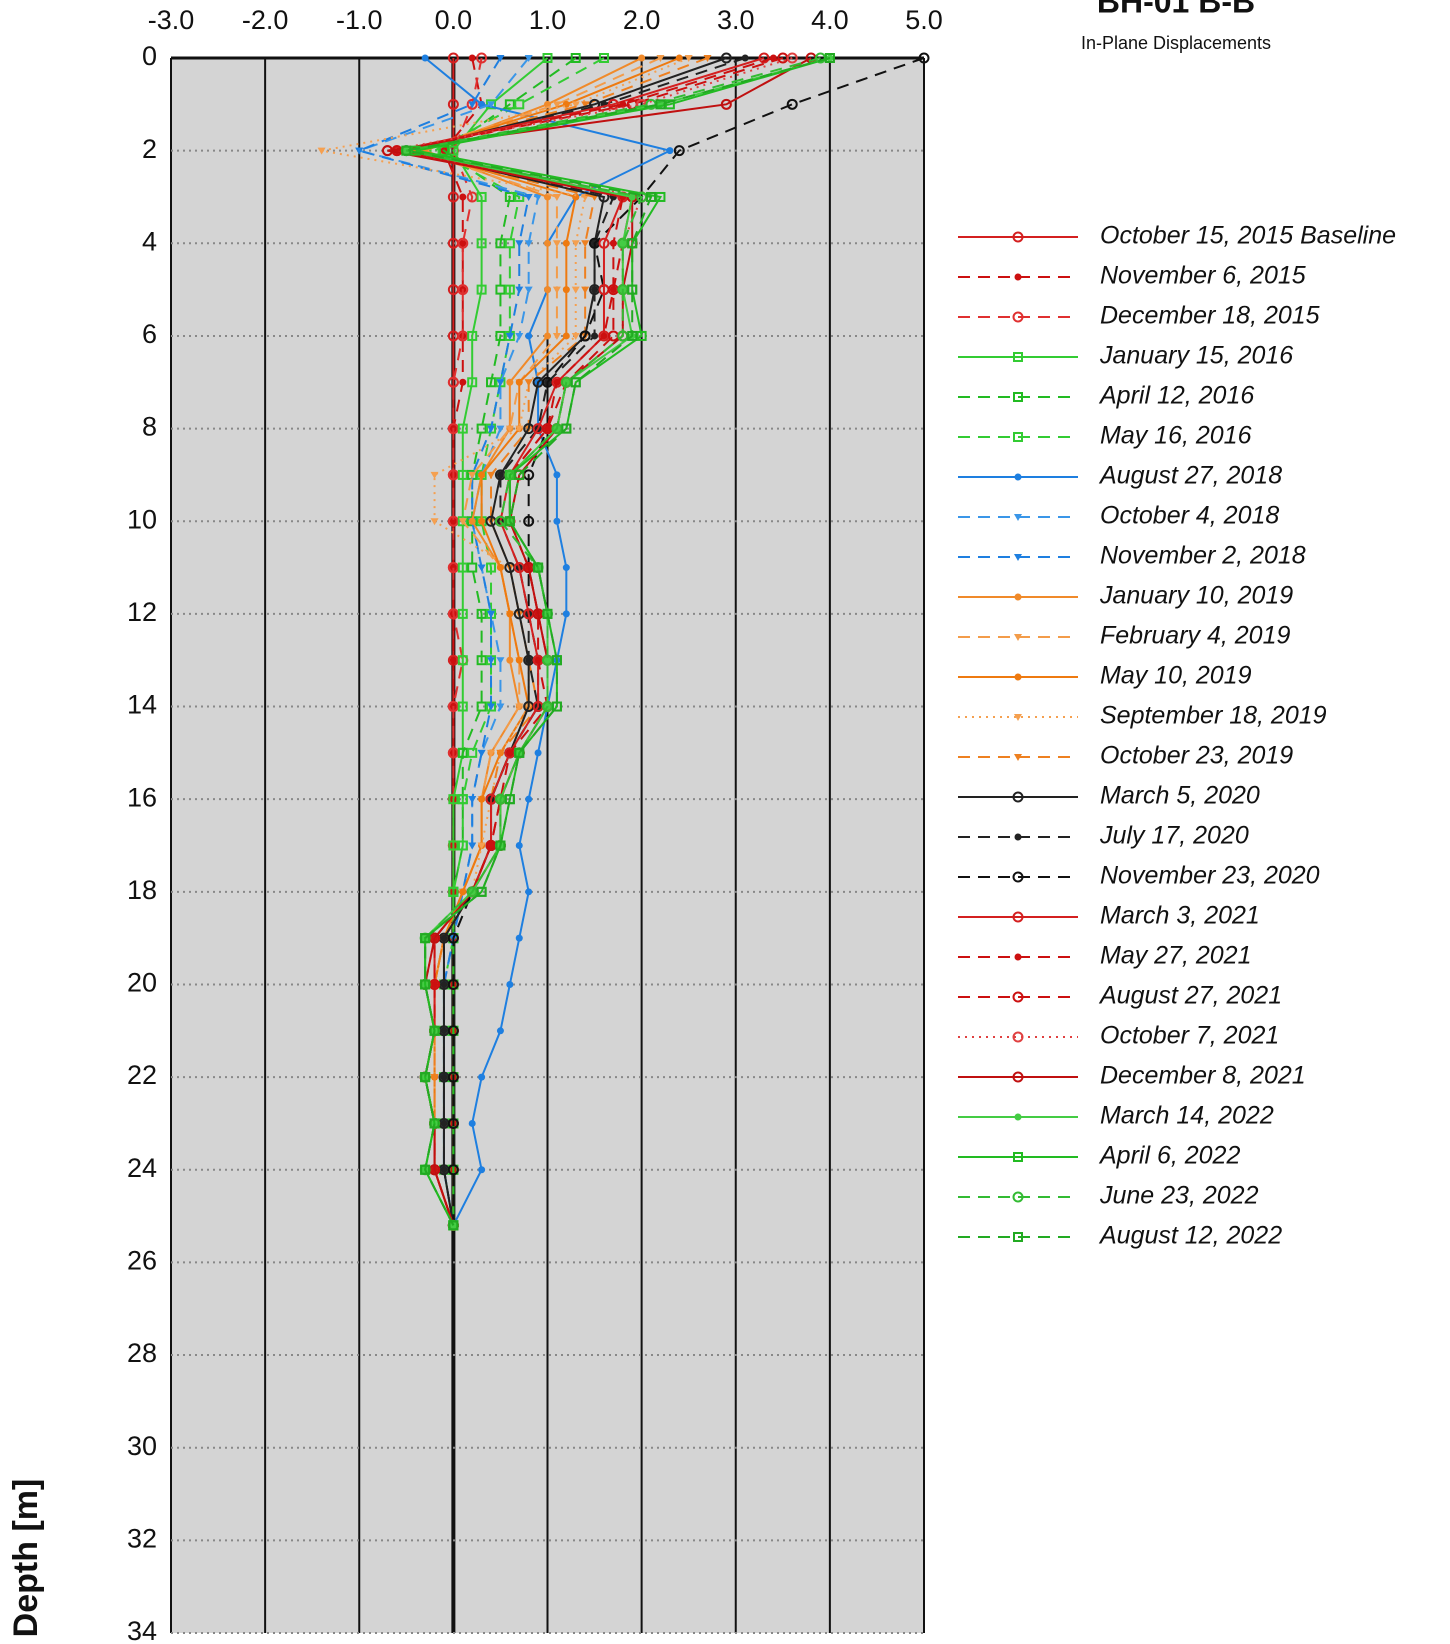 The image size is (1450, 1644). I want to click on x-tick-label: 3.0, so click(736, 20).